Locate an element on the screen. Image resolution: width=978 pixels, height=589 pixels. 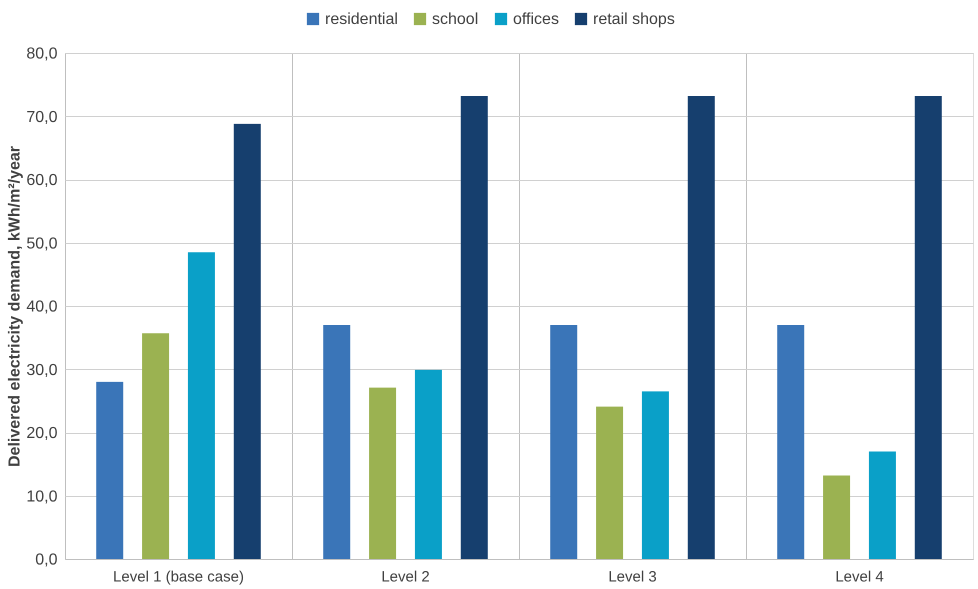
legend-label: offices is located at coordinates (536, 19).